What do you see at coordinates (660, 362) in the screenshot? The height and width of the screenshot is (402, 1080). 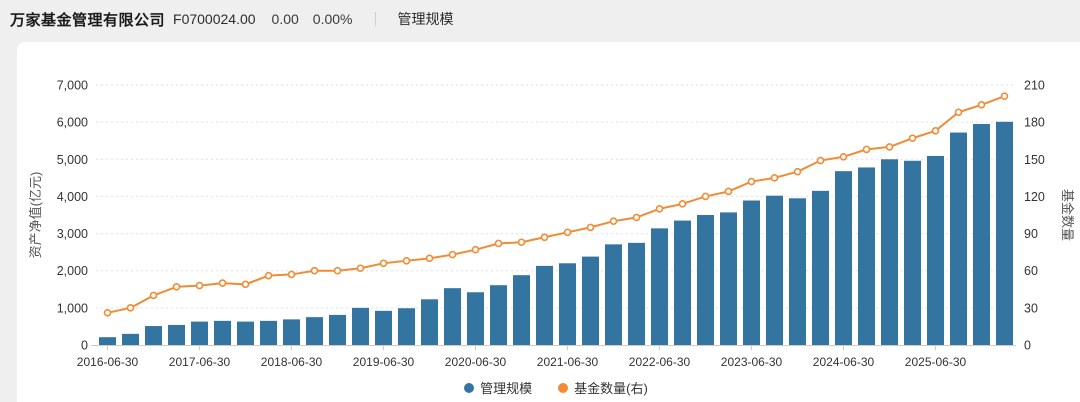 I see `svg-text: 2022-06-30` at bounding box center [660, 362].